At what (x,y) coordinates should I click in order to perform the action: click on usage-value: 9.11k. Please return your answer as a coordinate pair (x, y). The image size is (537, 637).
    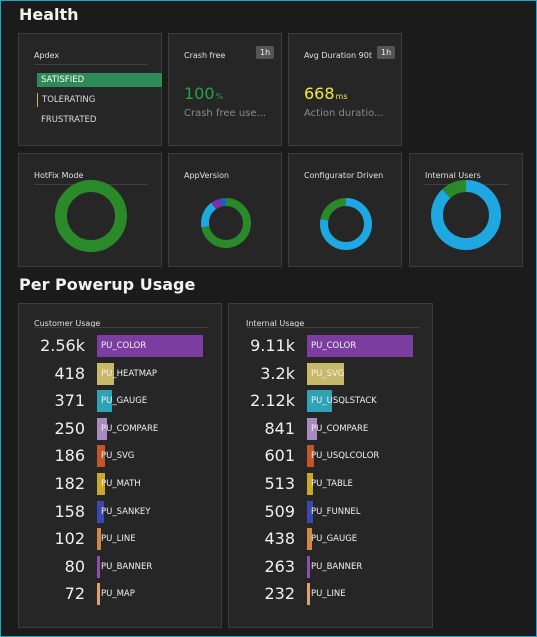
    Looking at the image, I should click on (272, 345).